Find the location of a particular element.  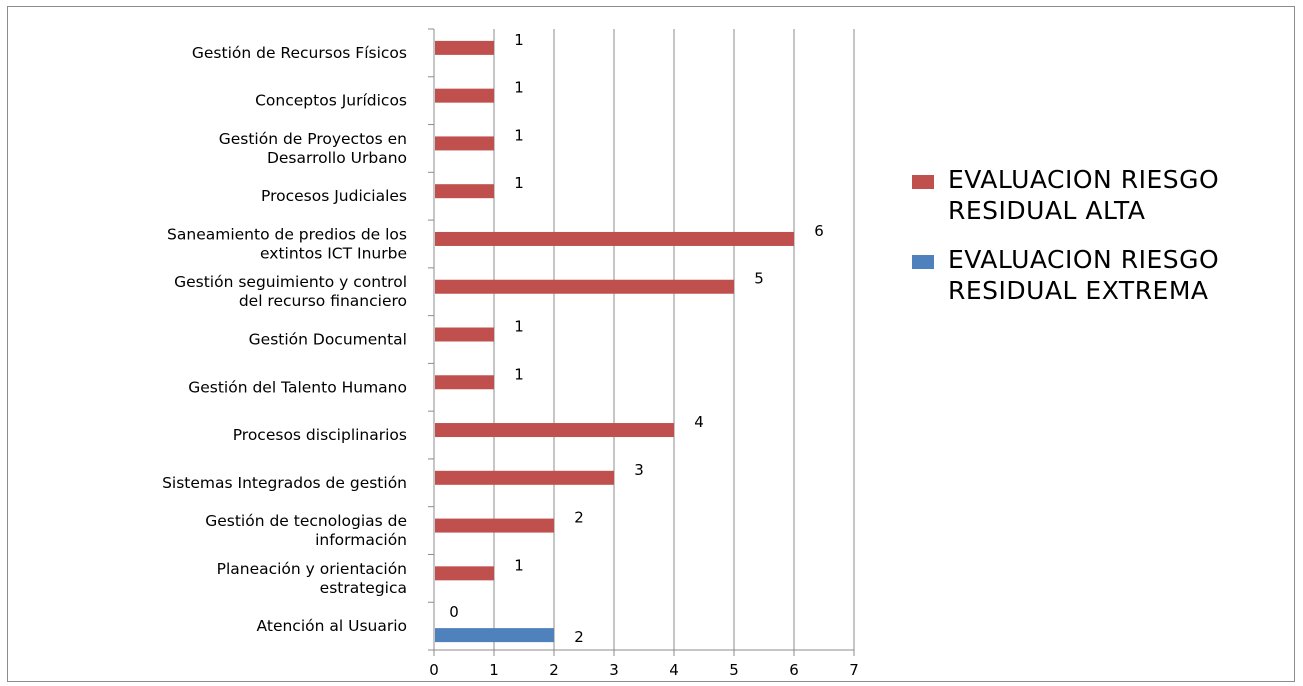

category-label: Gestión de Proyectos en Desarrollo Urbano is located at coordinates (313, 148).